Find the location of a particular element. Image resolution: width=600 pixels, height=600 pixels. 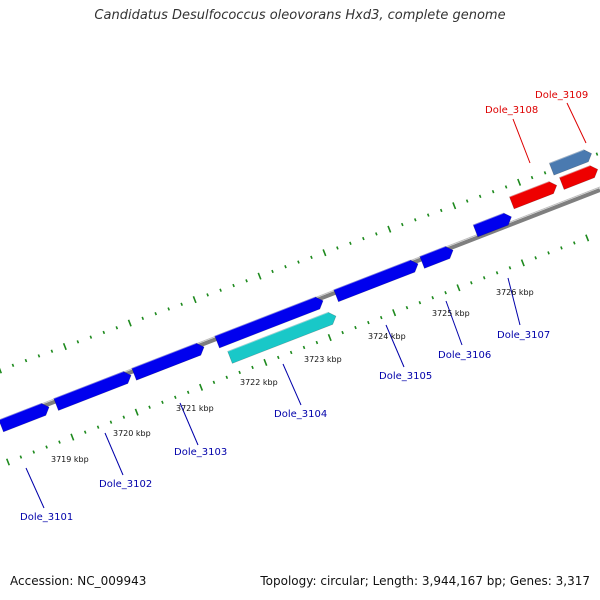

gene-arrow-dole-3101-edge is located at coordinates (21, 411).